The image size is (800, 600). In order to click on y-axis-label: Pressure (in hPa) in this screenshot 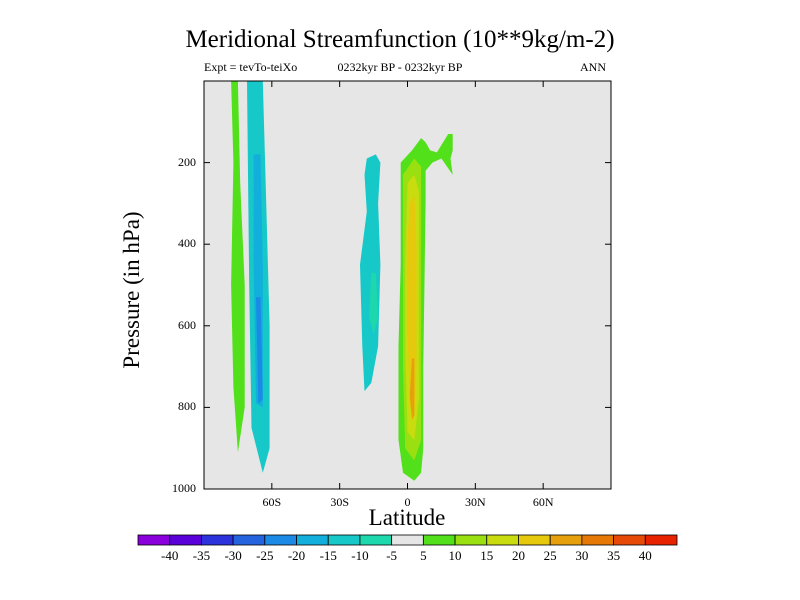, I will do `click(131, 290)`.